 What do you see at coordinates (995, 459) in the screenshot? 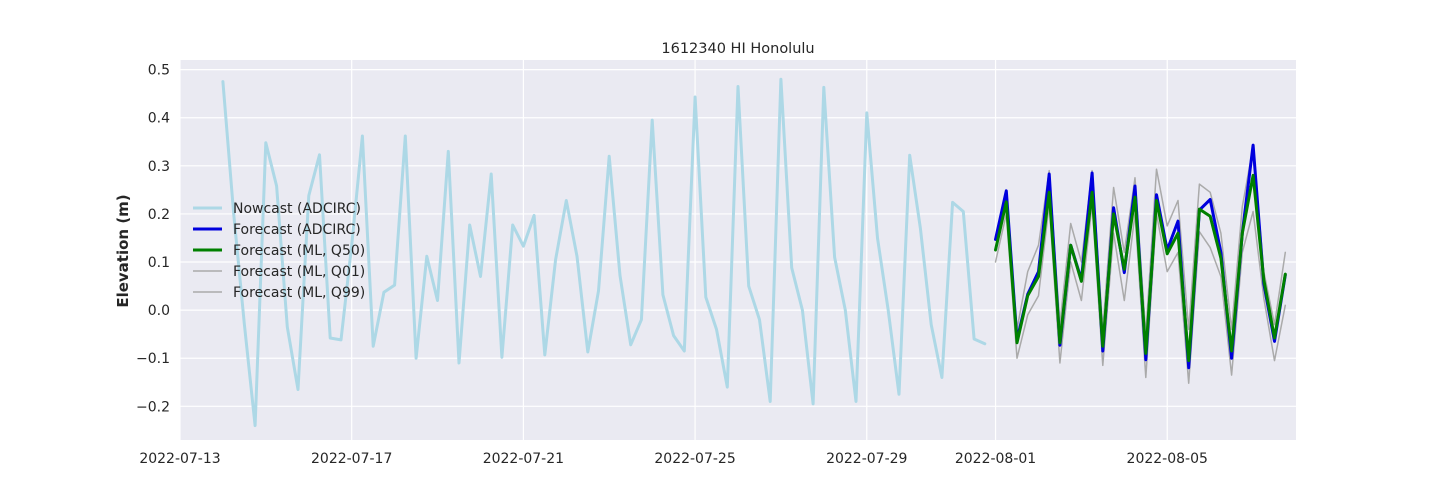
I see `x-tick-label: 2022-08-01` at bounding box center [995, 459].